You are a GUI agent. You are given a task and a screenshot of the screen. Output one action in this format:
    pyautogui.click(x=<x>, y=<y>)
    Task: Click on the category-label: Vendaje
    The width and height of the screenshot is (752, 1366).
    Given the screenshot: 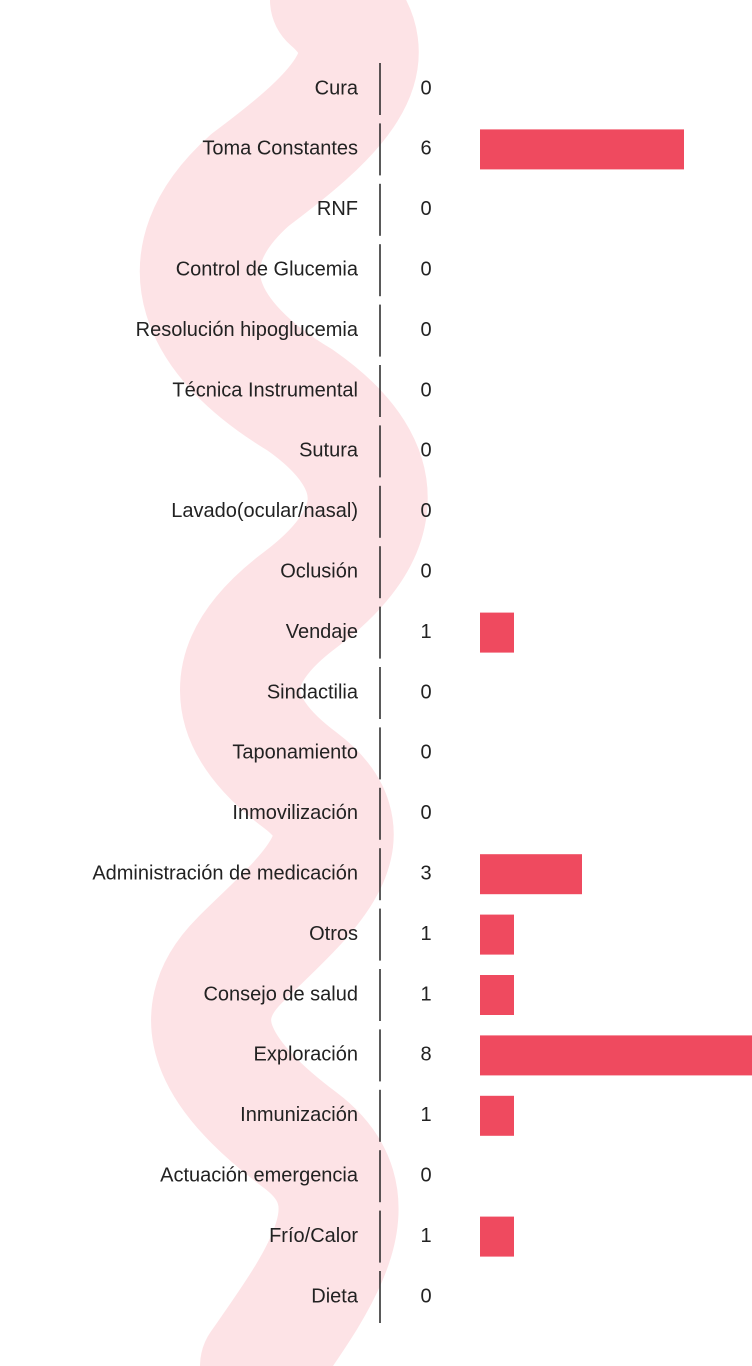 What is the action you would take?
    pyautogui.click(x=322, y=632)
    